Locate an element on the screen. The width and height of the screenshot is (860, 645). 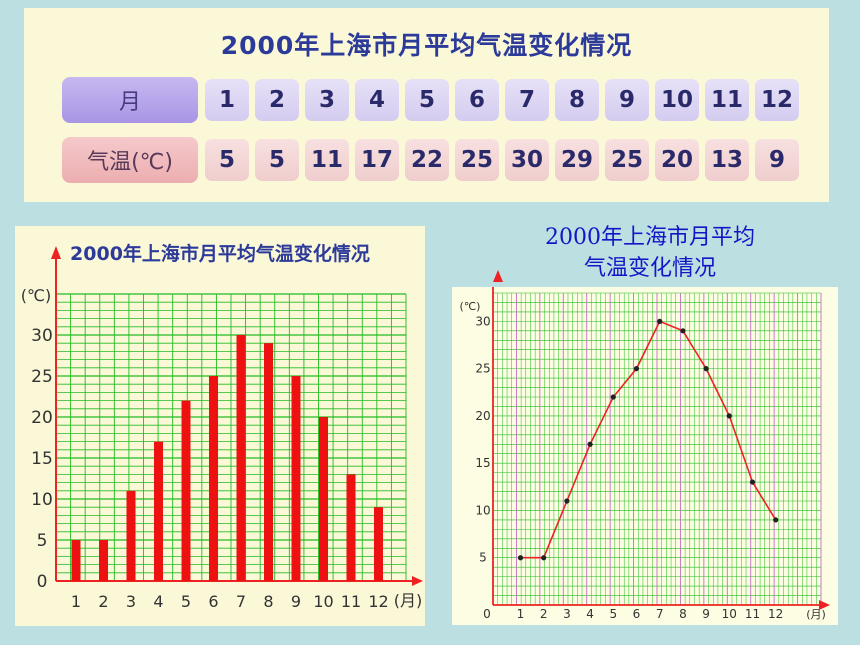
month-cell: 11 is located at coordinates (727, 100).